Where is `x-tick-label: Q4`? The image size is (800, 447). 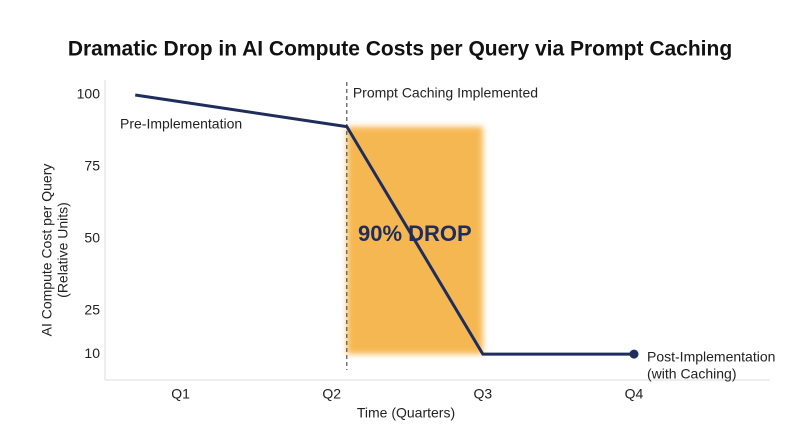
x-tick-label: Q4 is located at coordinates (634, 394).